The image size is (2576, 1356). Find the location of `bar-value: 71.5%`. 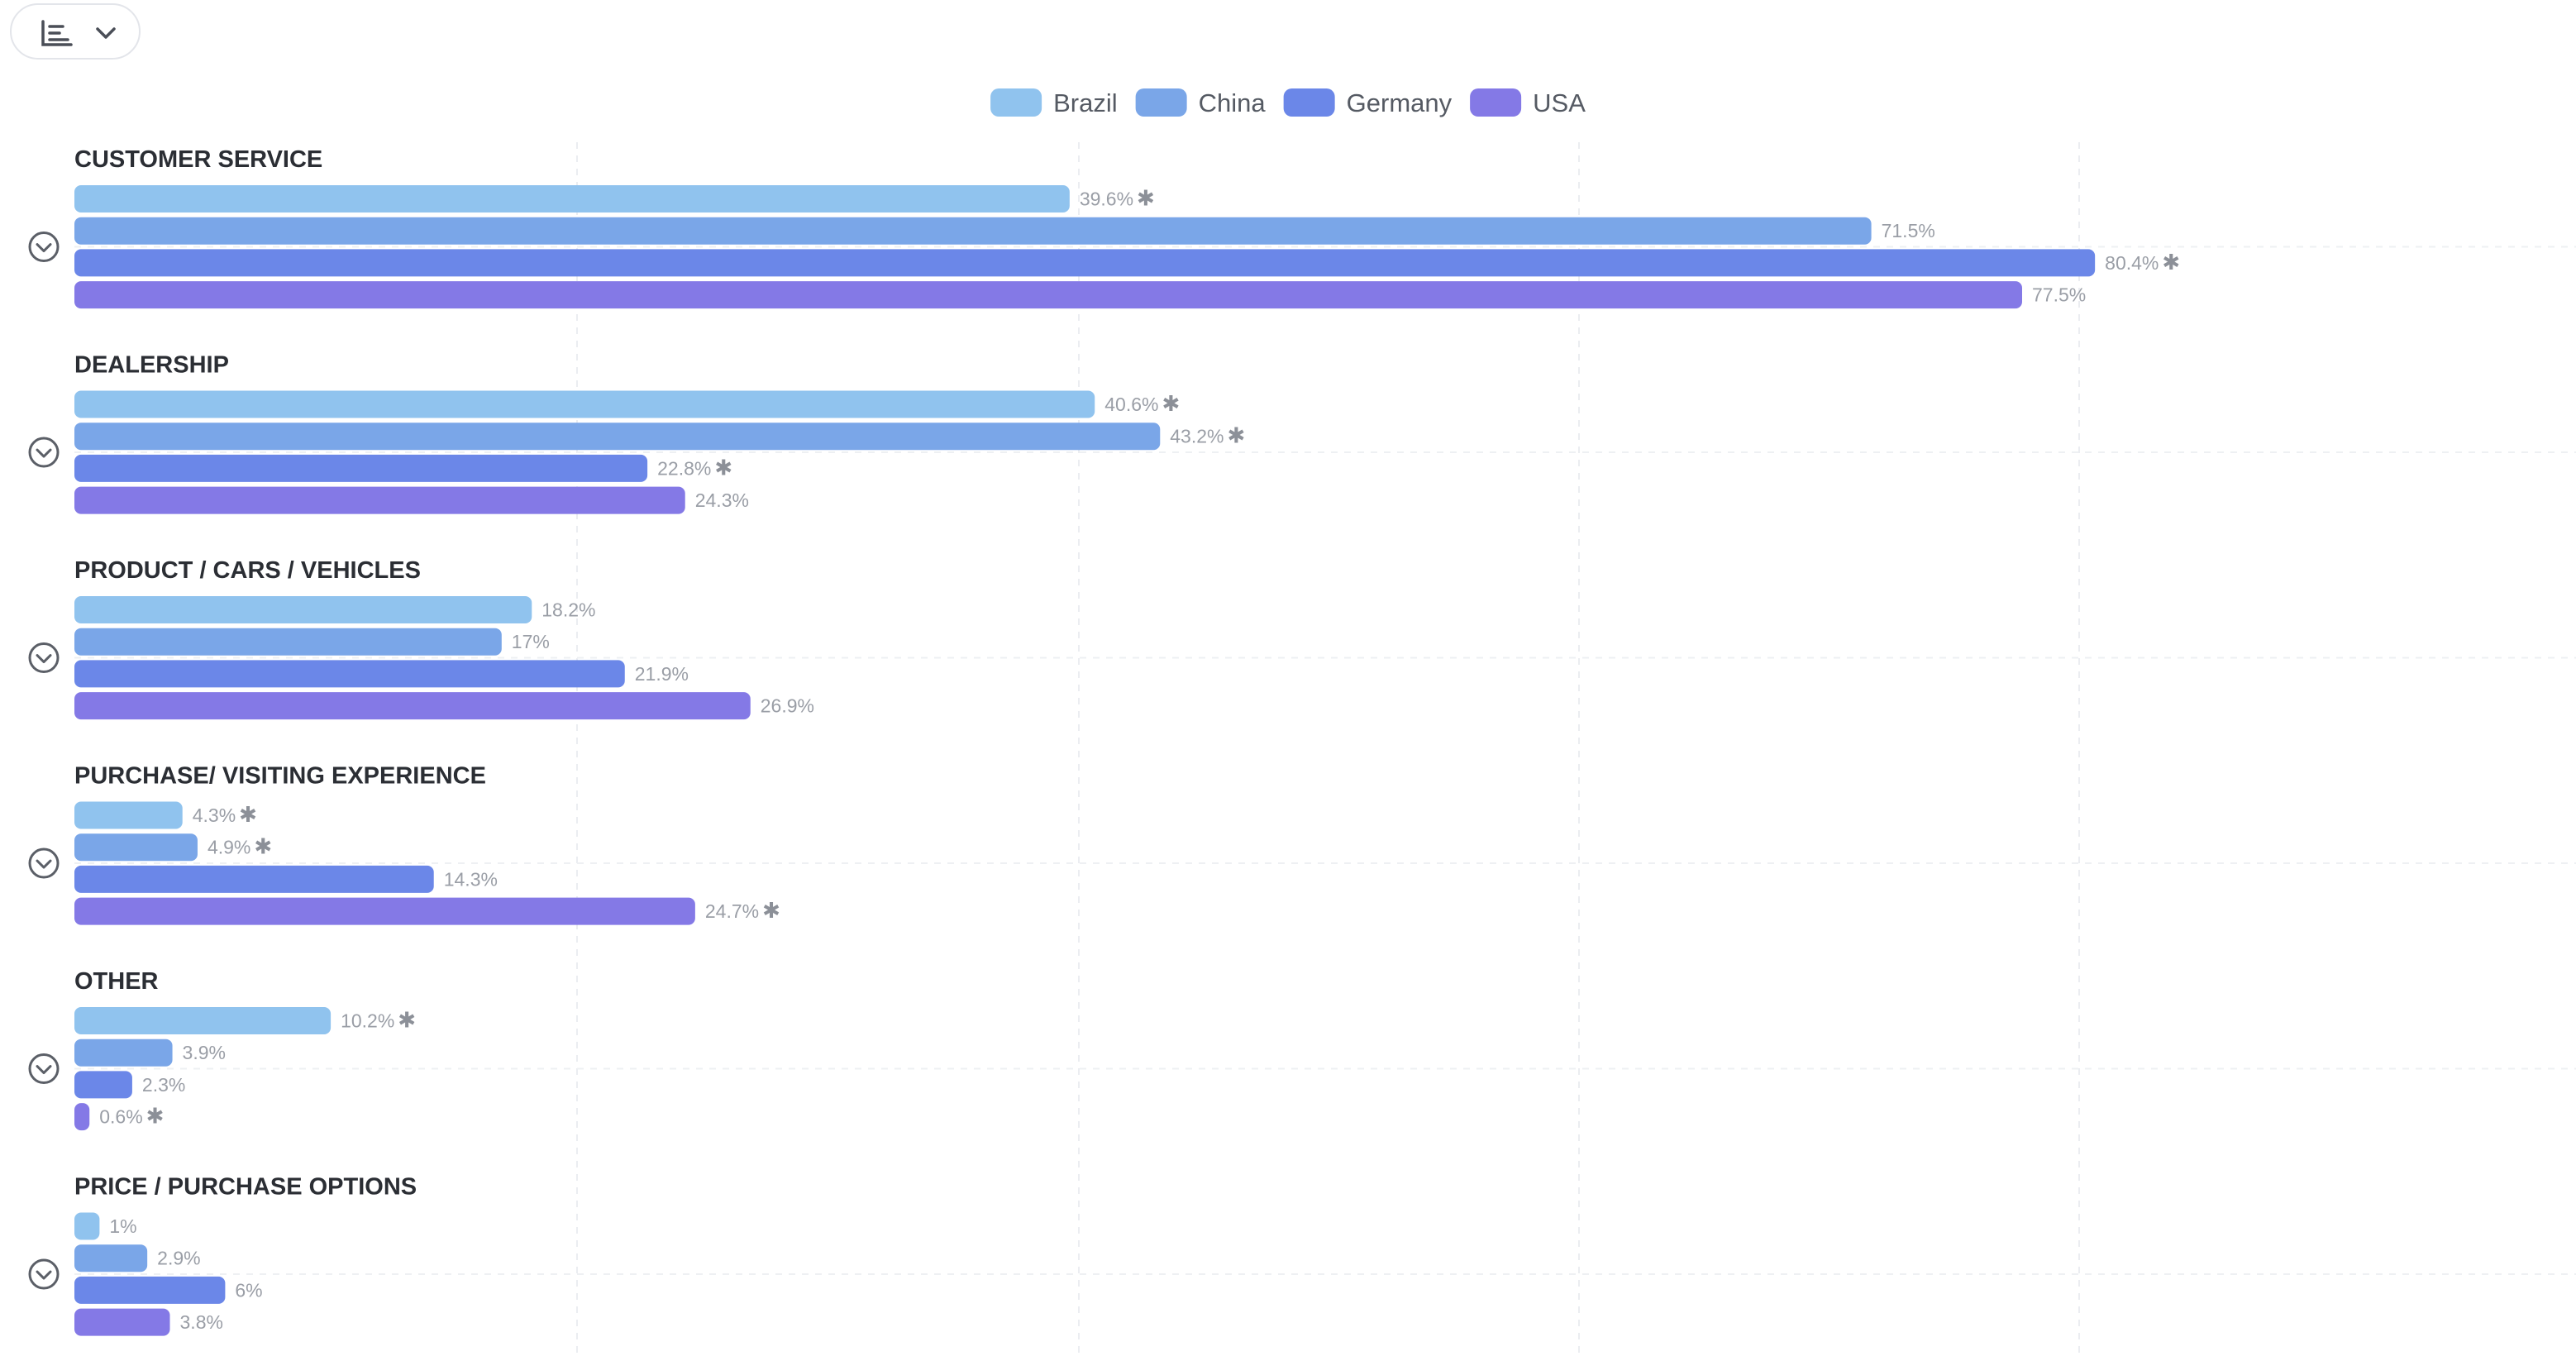

bar-value: 71.5% is located at coordinates (1908, 230).